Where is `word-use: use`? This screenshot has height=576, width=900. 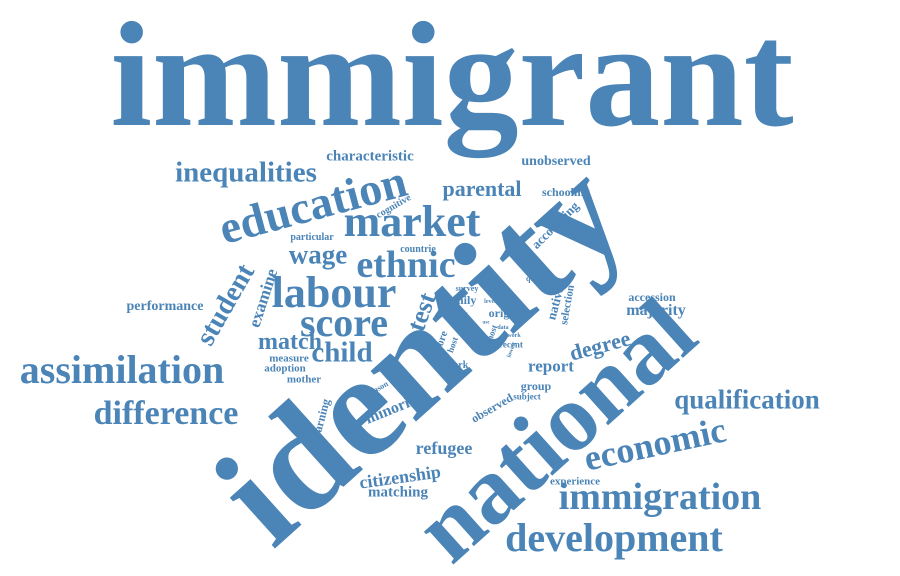
word-use: use is located at coordinates (486, 323).